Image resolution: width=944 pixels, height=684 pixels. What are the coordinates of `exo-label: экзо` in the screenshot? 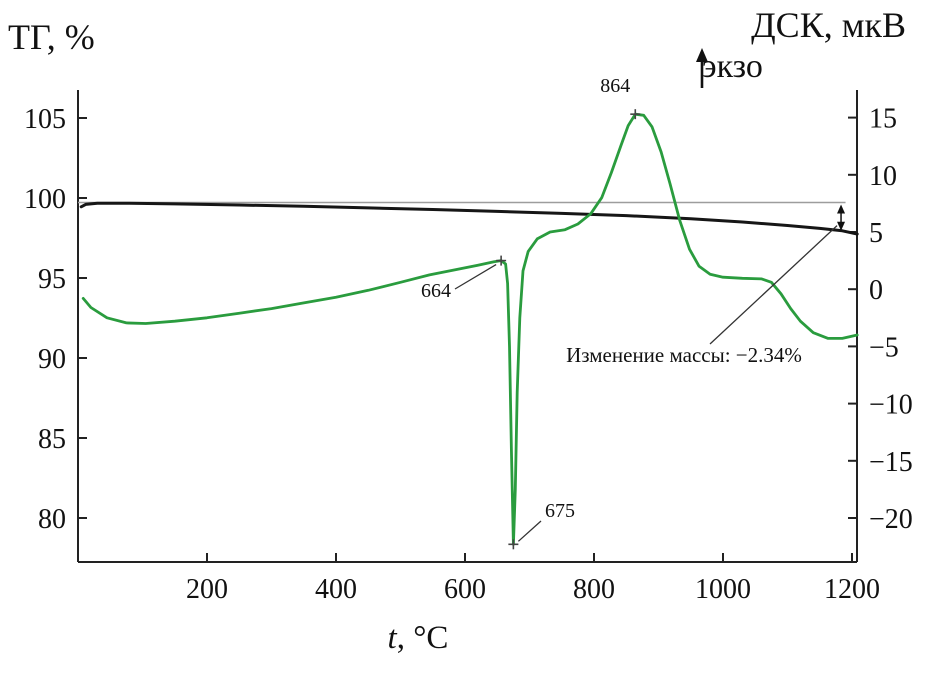 It's located at (732, 66).